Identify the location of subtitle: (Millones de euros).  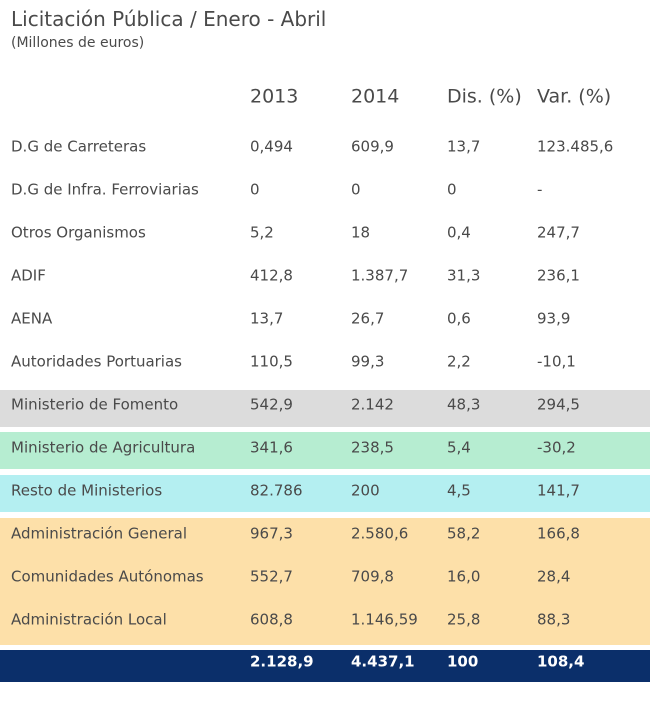
(78, 43).